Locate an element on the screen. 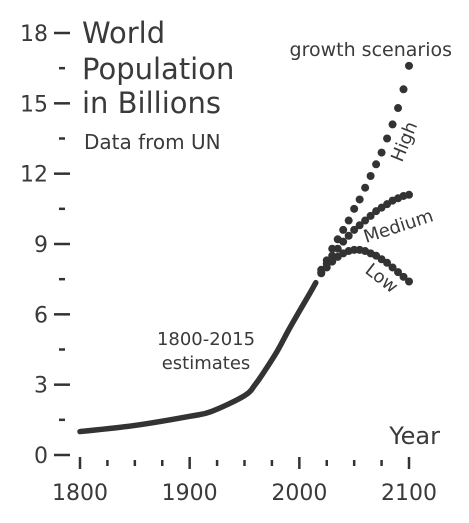 The width and height of the screenshot is (469, 523). y-tick-label: 12 is located at coordinates (34, 175).